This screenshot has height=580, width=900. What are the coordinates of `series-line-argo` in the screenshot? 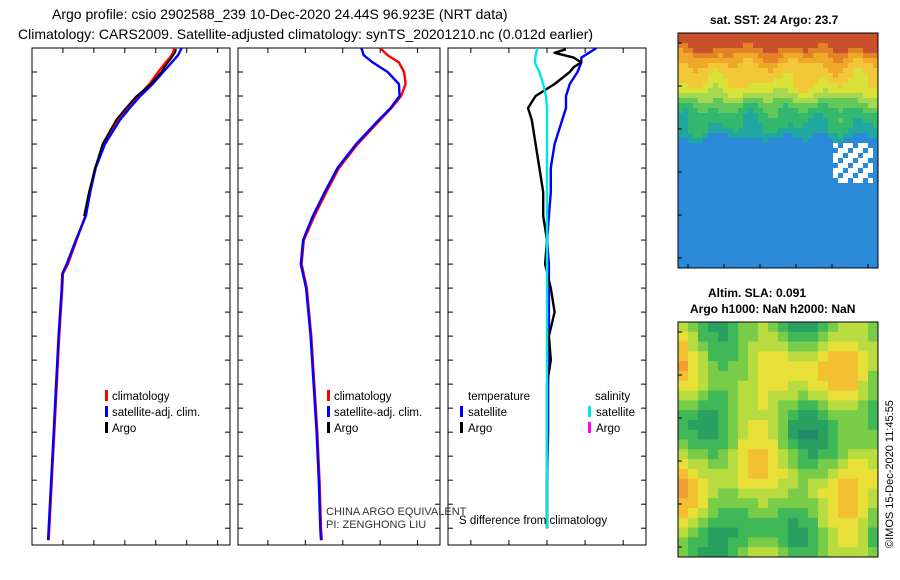 It's located at (130, 132).